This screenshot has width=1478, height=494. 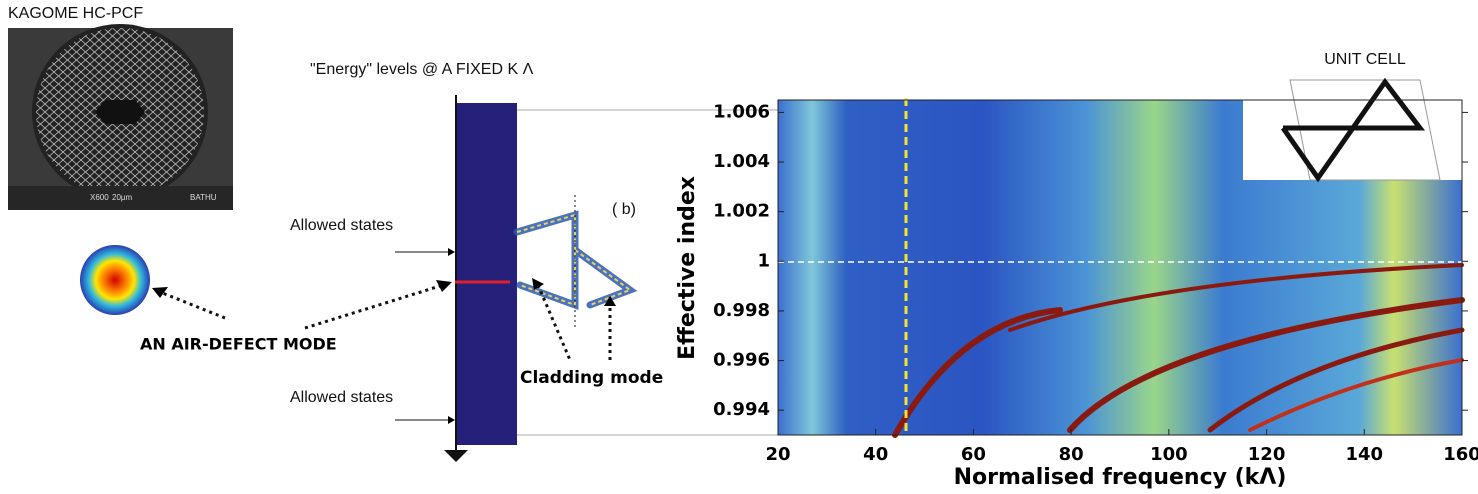 What do you see at coordinates (777, 454) in the screenshot?
I see `x-tick-label: 20` at bounding box center [777, 454].